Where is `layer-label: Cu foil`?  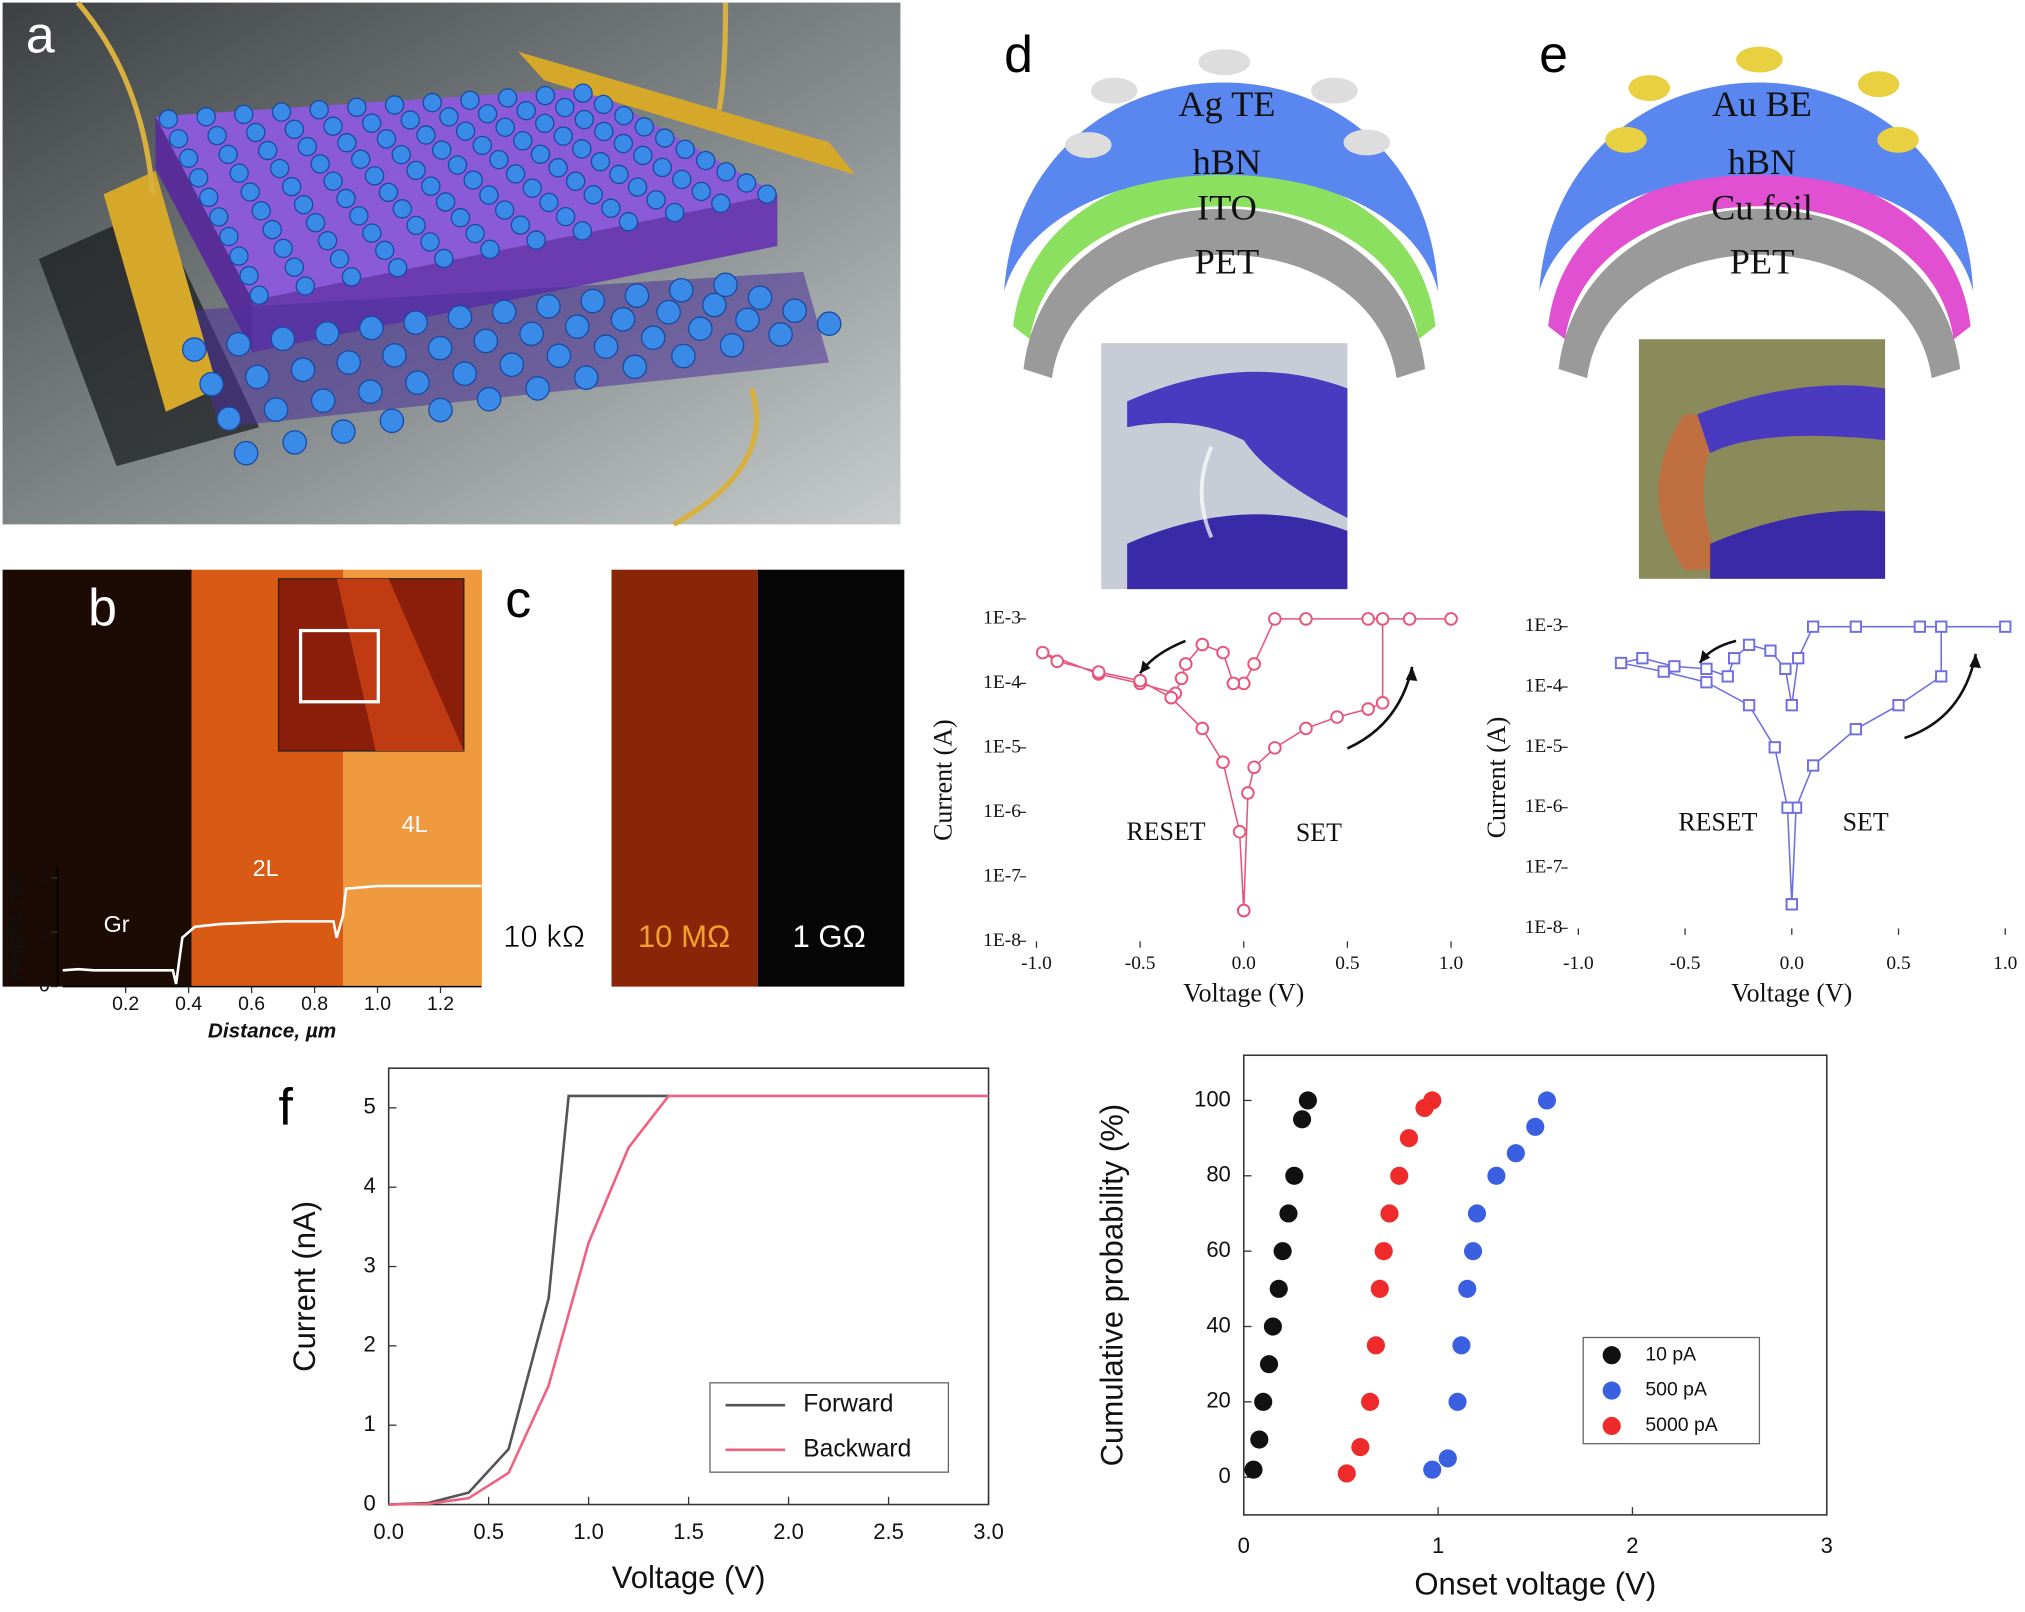
layer-label: Cu foil is located at coordinates (1762, 207).